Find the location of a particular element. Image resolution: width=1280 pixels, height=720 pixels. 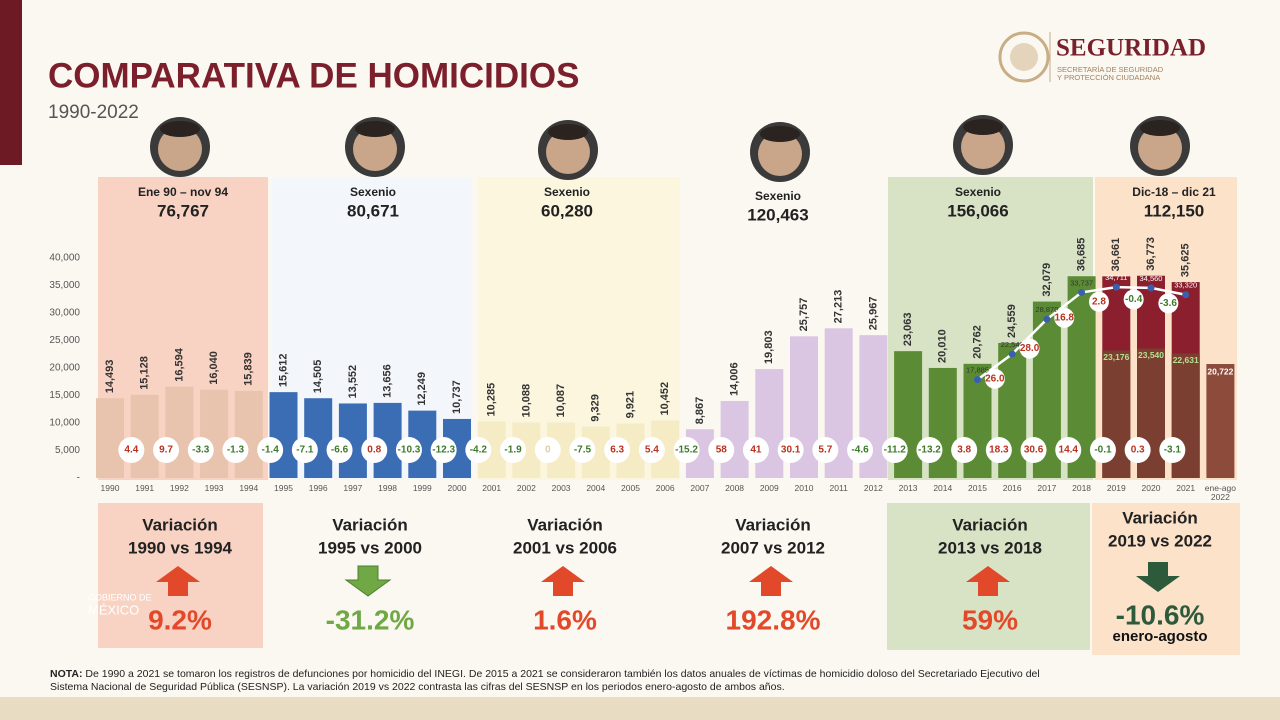

watermark: MÉXICO is located at coordinates (113, 609).